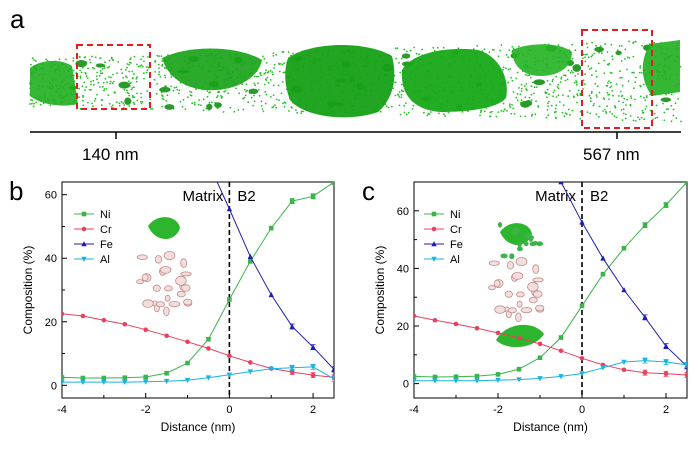  I want to click on series-line-cr, so click(550, 345).